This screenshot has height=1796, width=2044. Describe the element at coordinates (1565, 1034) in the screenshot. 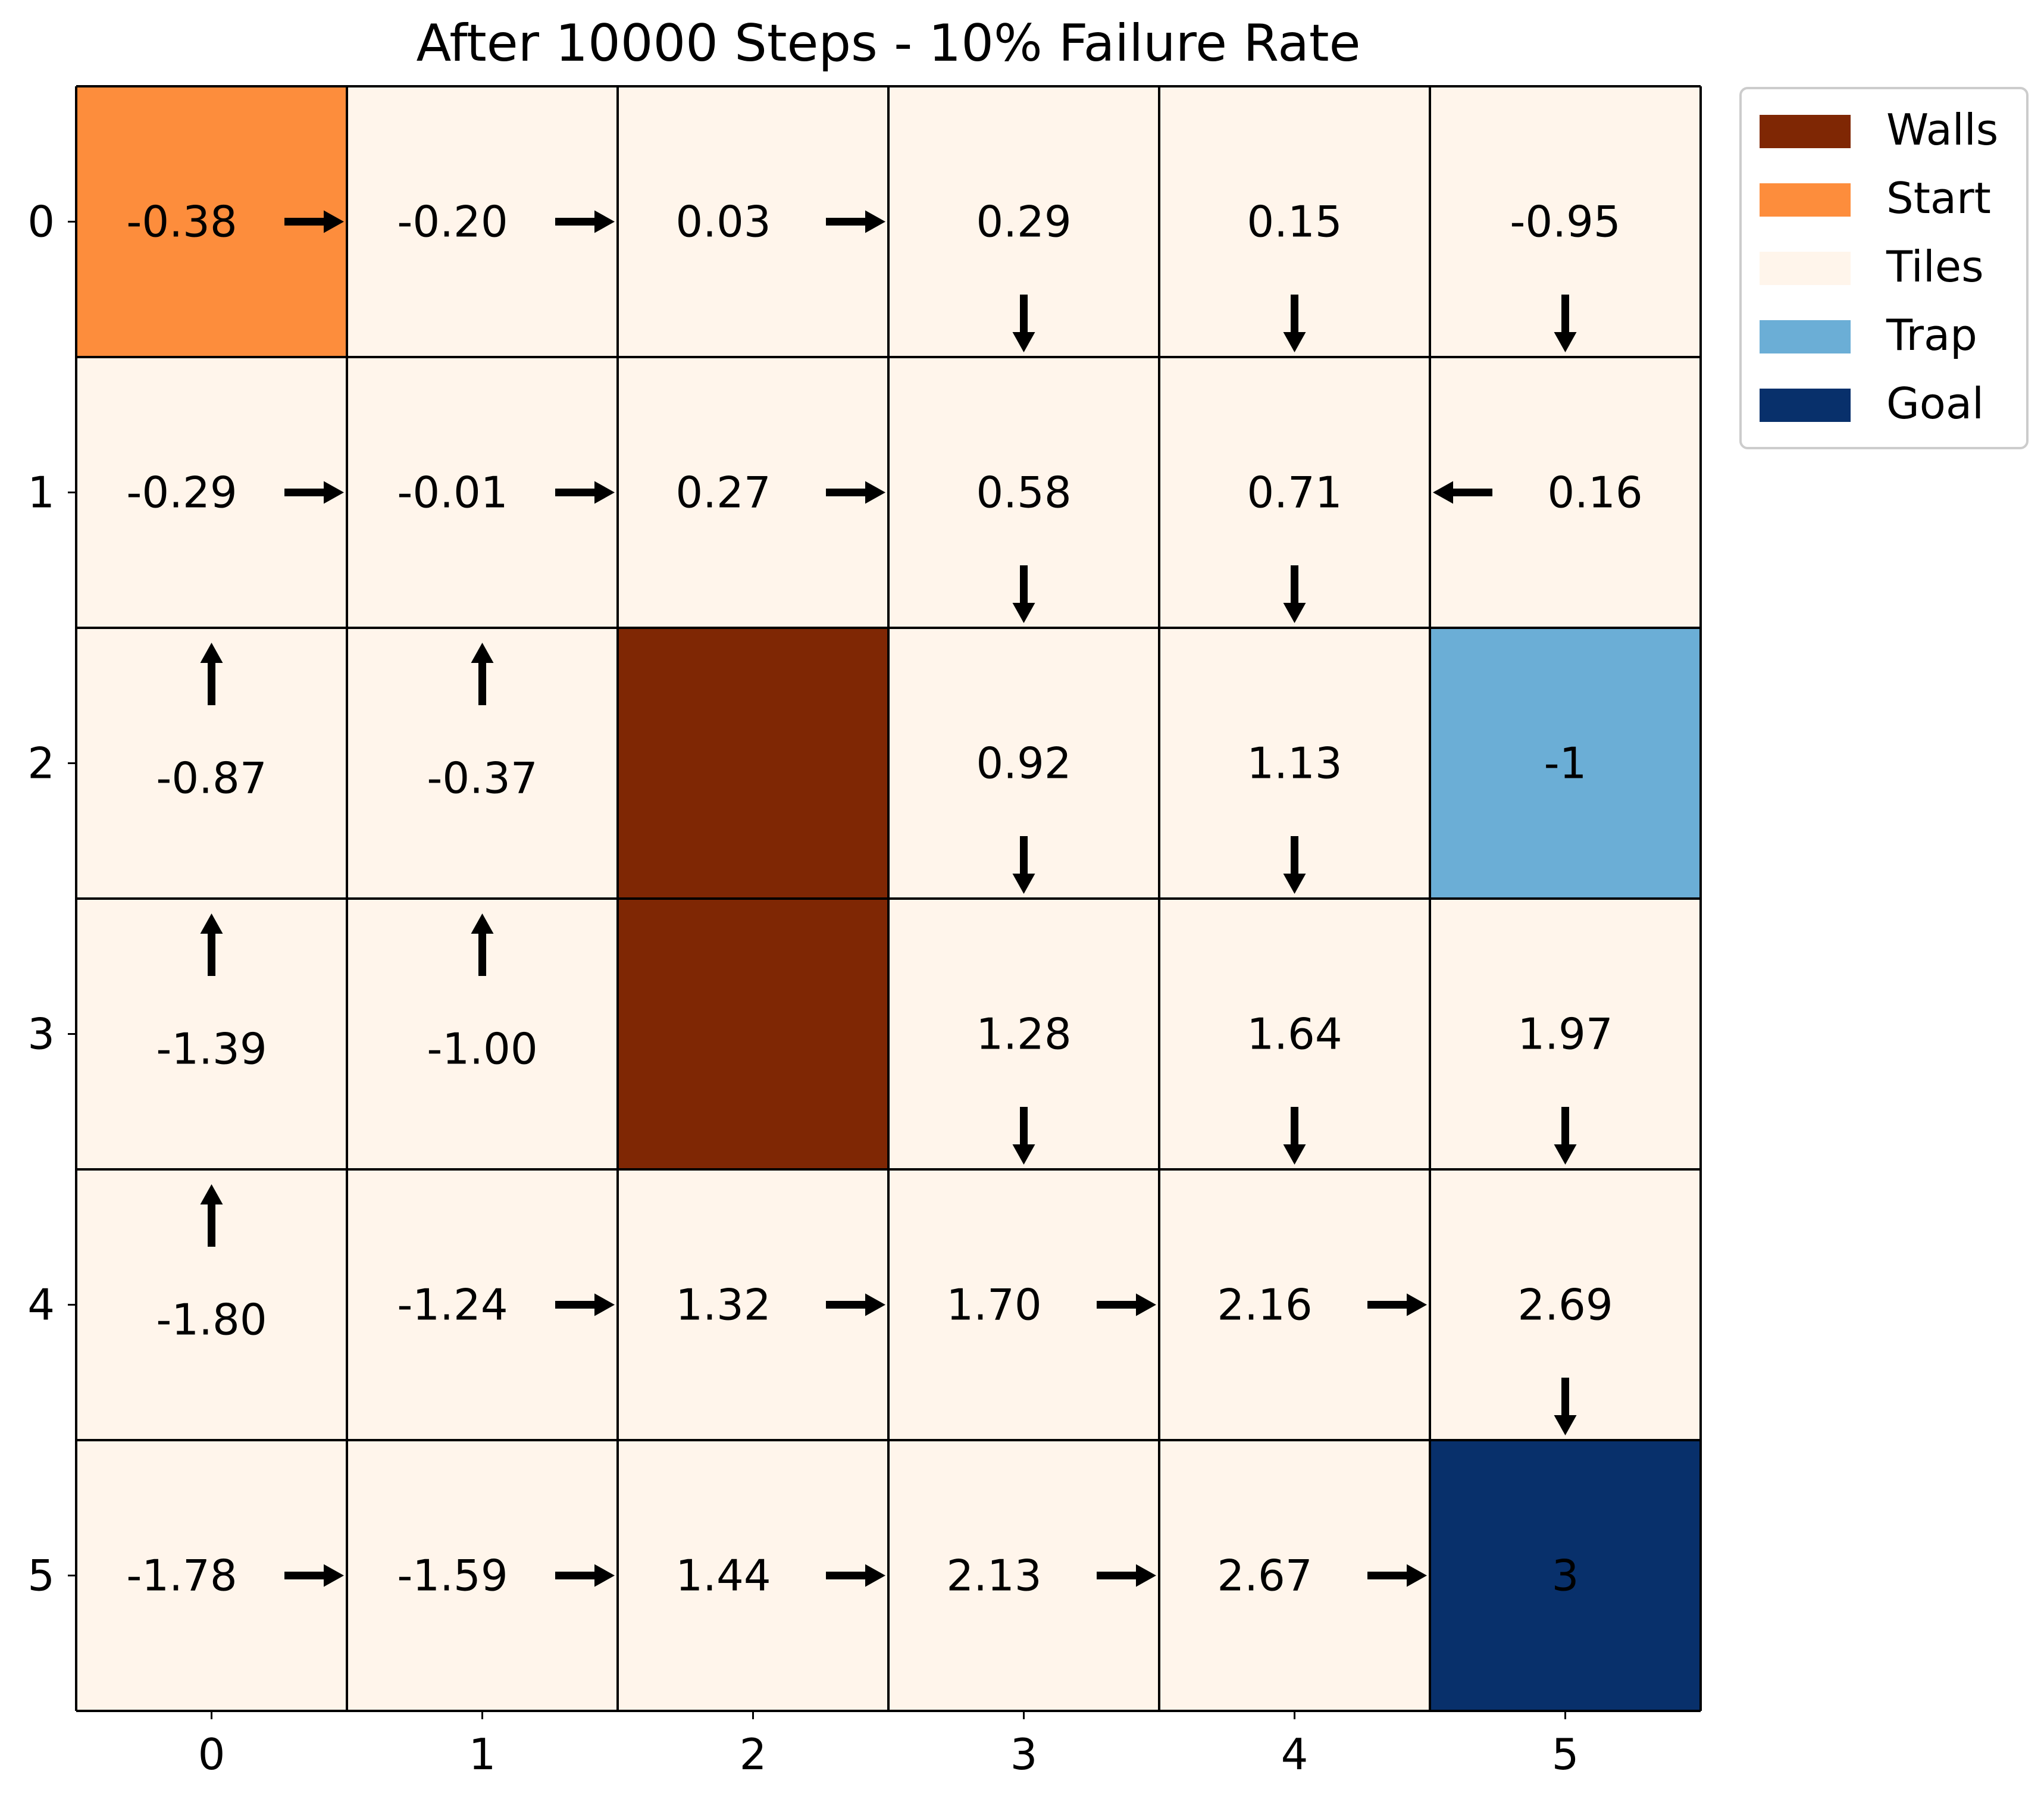

I see `value-label-r3-c5: 1.97` at that location.